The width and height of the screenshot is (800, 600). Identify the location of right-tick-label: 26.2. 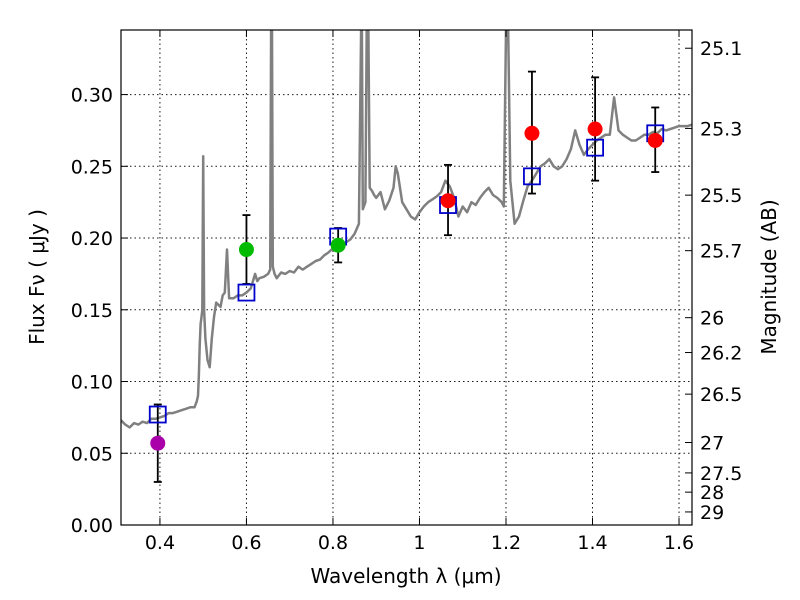
(721, 354).